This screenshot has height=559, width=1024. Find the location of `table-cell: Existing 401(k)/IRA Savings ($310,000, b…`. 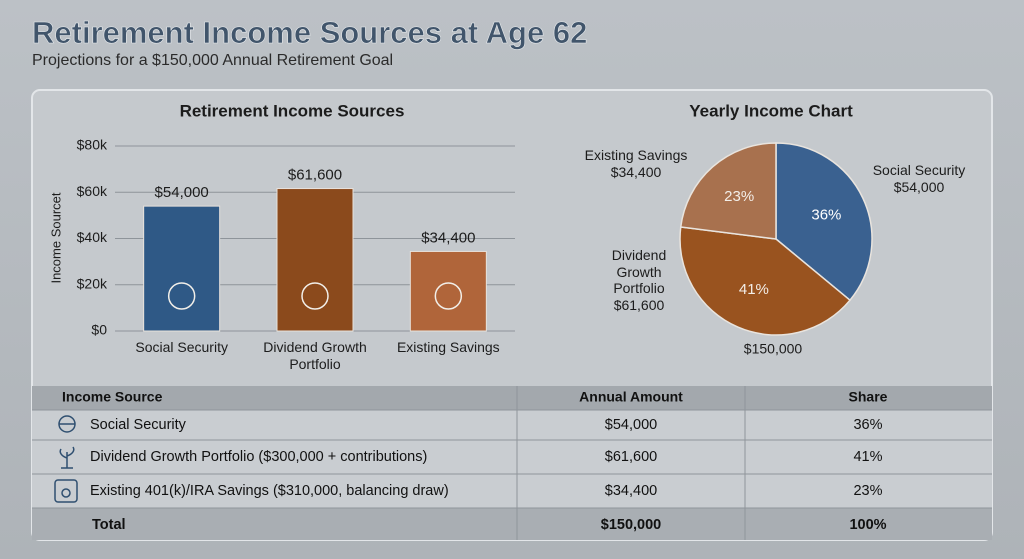

table-cell: Existing 401(k)/IRA Savings ($310,000, b… is located at coordinates (269, 491).